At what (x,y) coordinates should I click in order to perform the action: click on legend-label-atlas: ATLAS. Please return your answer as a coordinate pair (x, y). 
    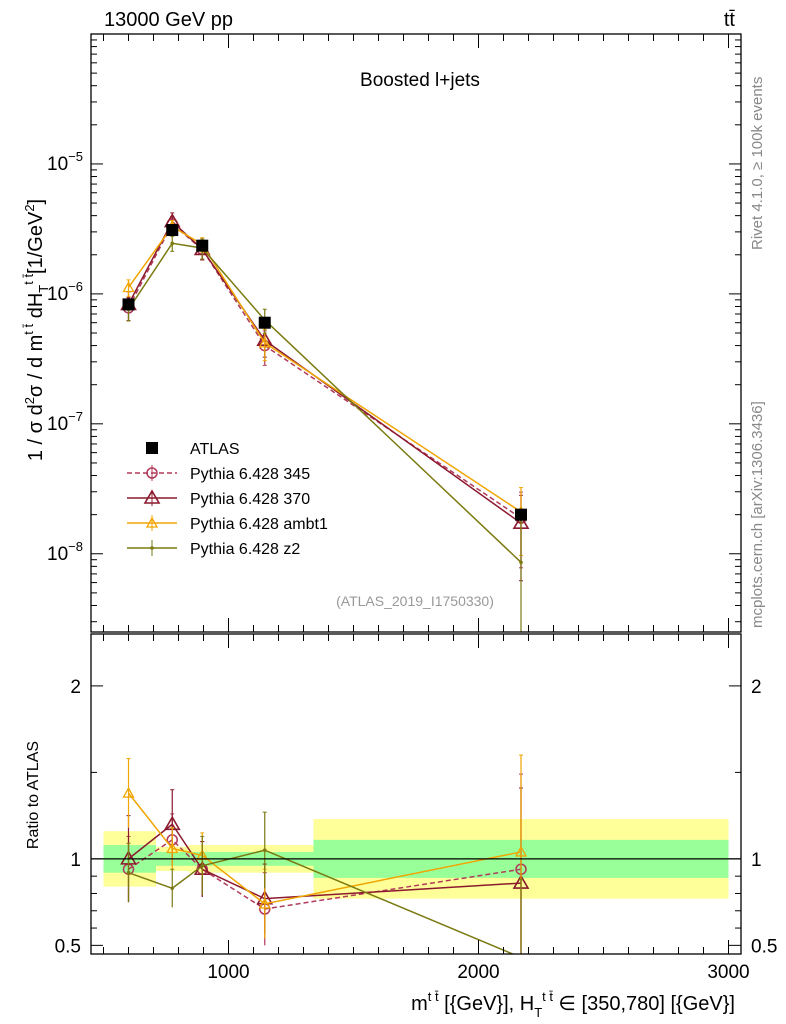
    Looking at the image, I should click on (215, 449).